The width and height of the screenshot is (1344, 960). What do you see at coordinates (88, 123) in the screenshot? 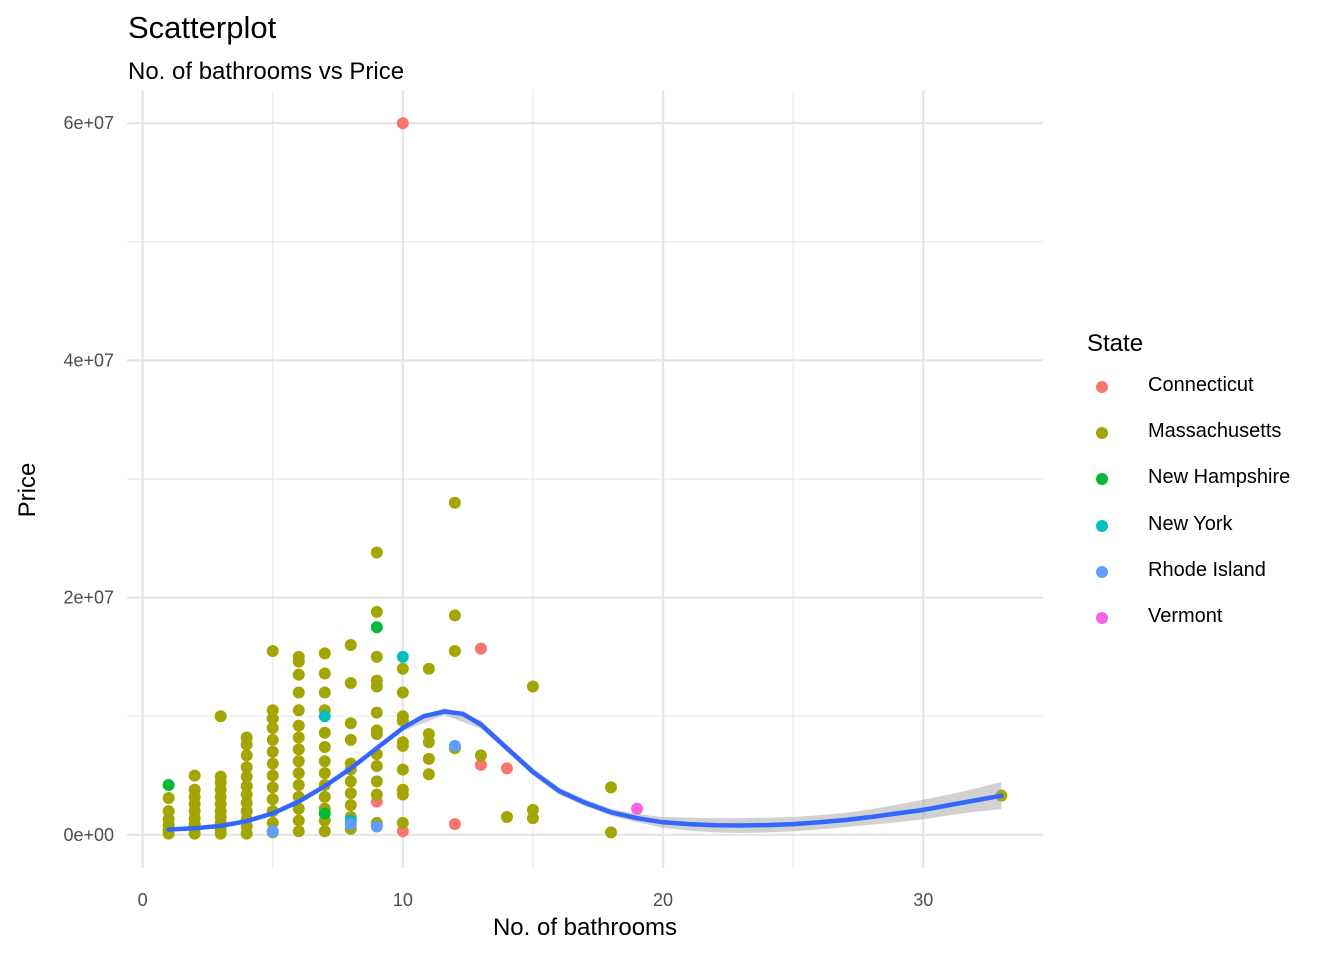
I see `y-tick-label: 6e+07` at bounding box center [88, 123].